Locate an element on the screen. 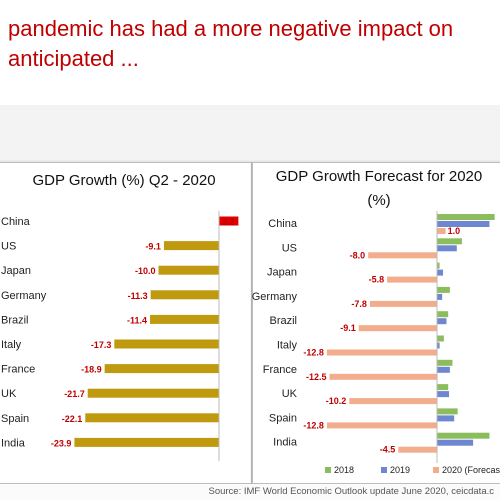 This screenshot has width=500, height=500. data-label: -18.9 is located at coordinates (91, 370).